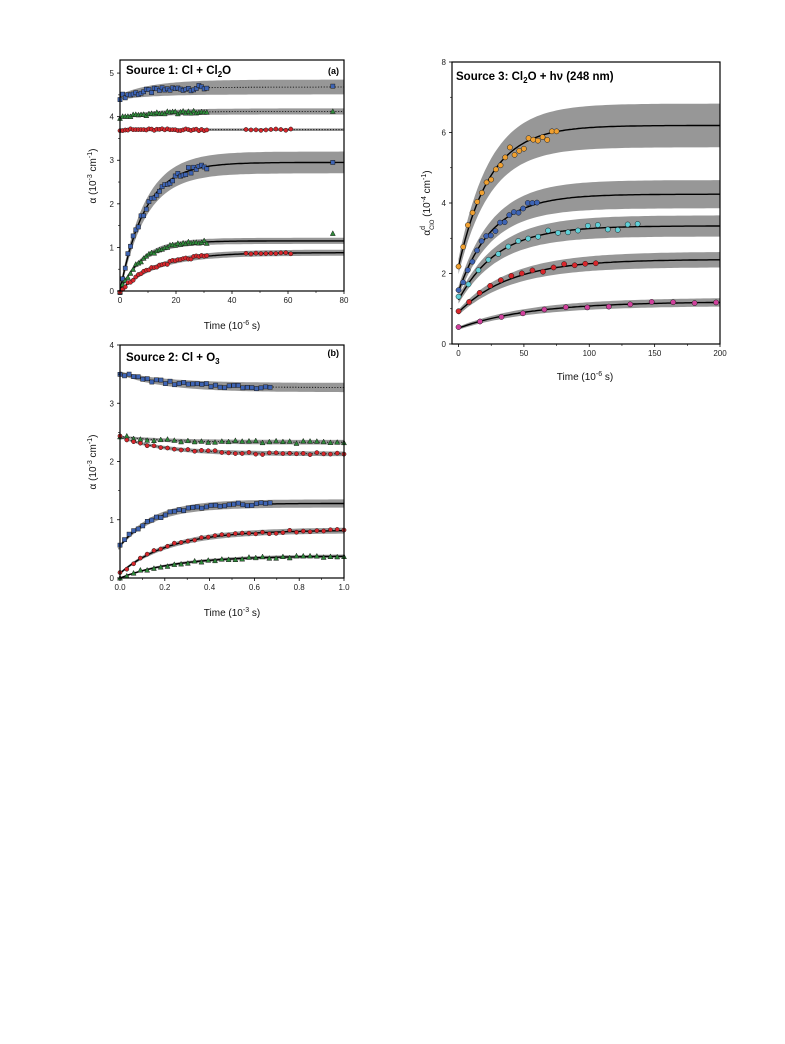  What do you see at coordinates (523, 353) in the screenshot?
I see `x-tick-label: 50` at bounding box center [523, 353].